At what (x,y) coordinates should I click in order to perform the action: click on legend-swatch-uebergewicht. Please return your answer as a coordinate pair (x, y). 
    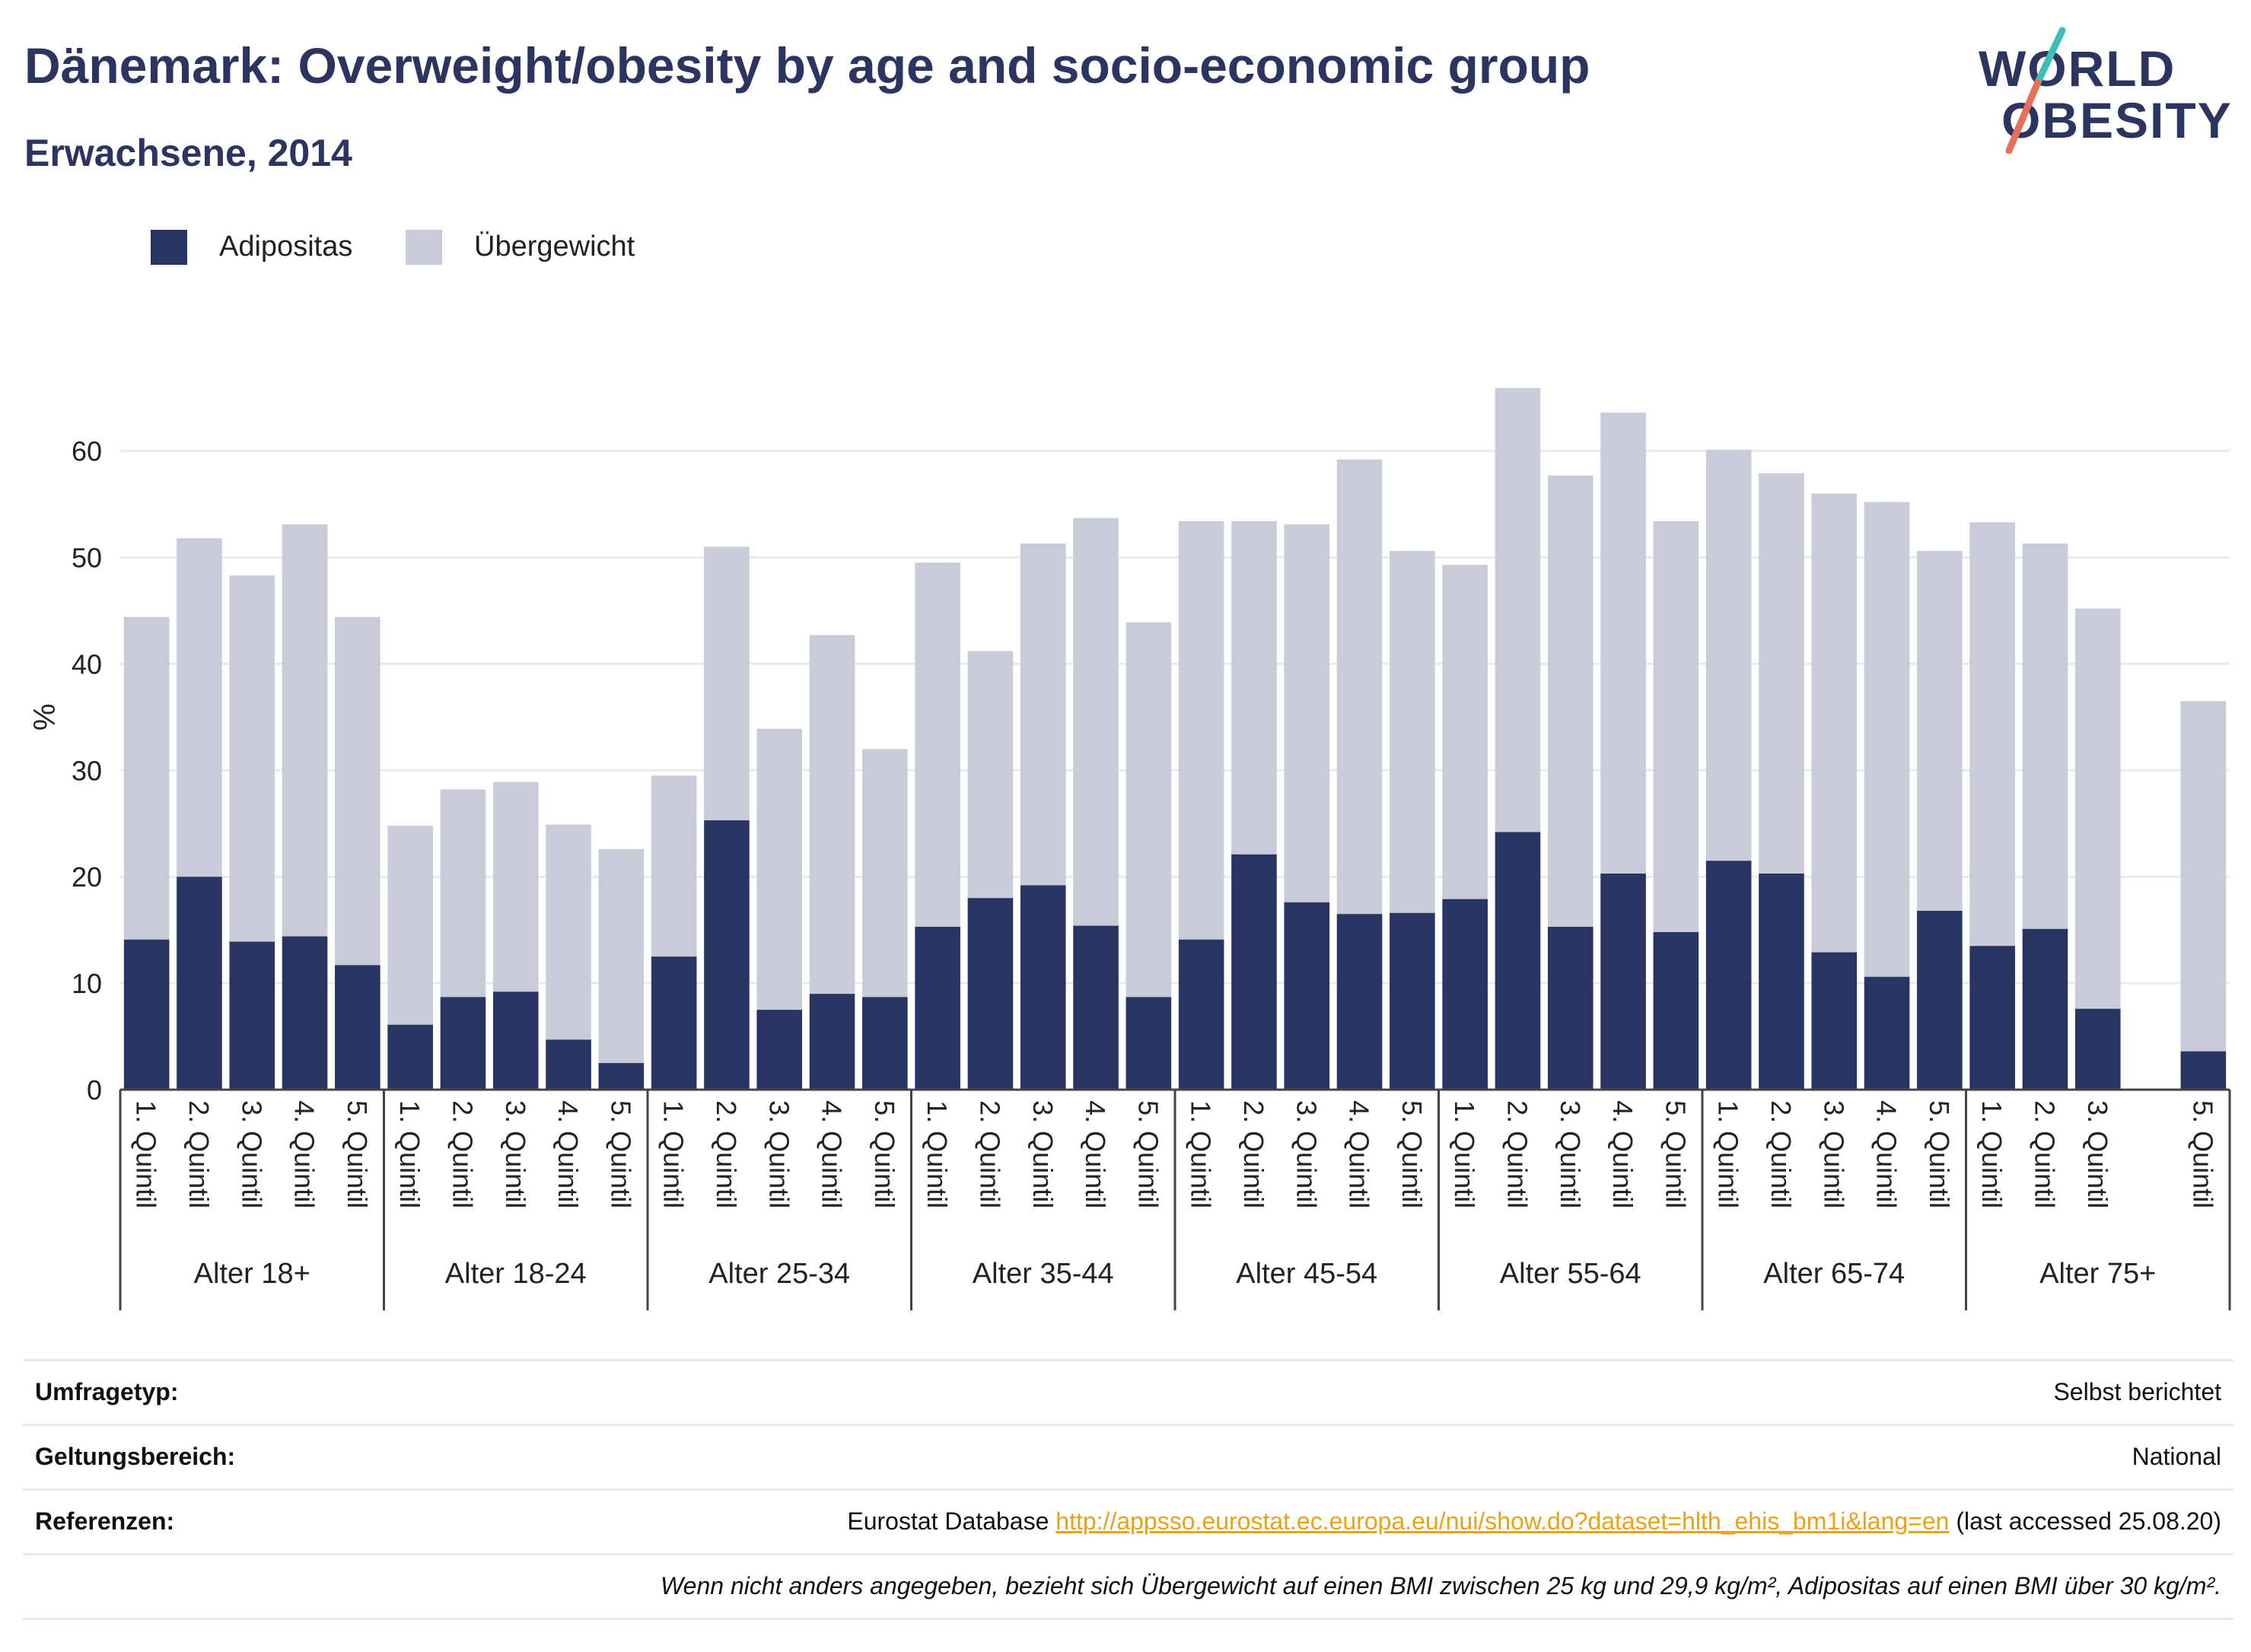
    Looking at the image, I should click on (424, 247).